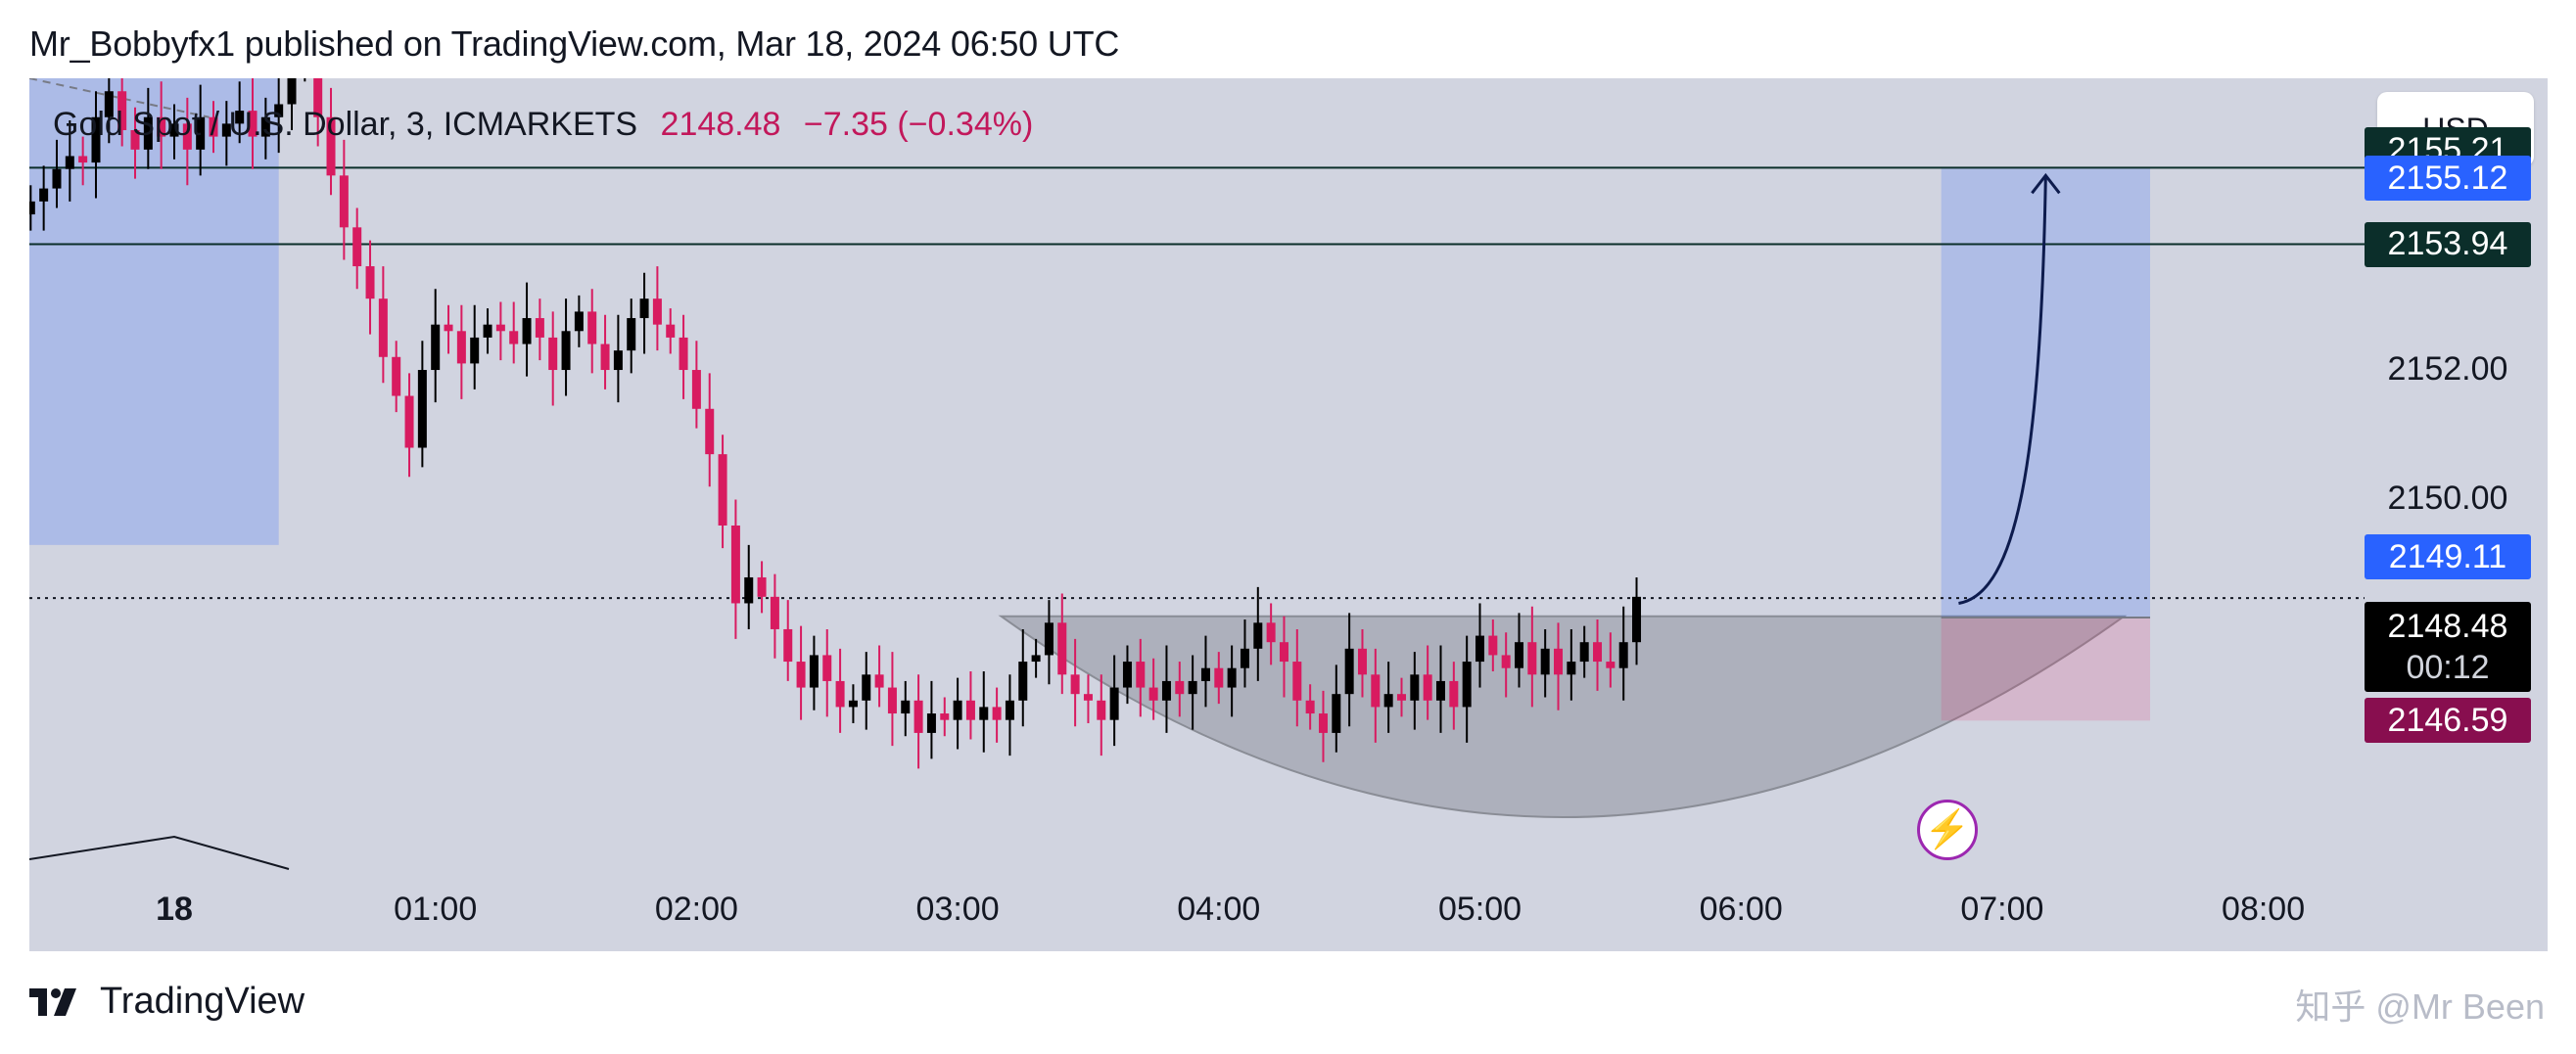 This screenshot has height=1054, width=2576. I want to click on price-label: 2150.00, so click(2448, 499).